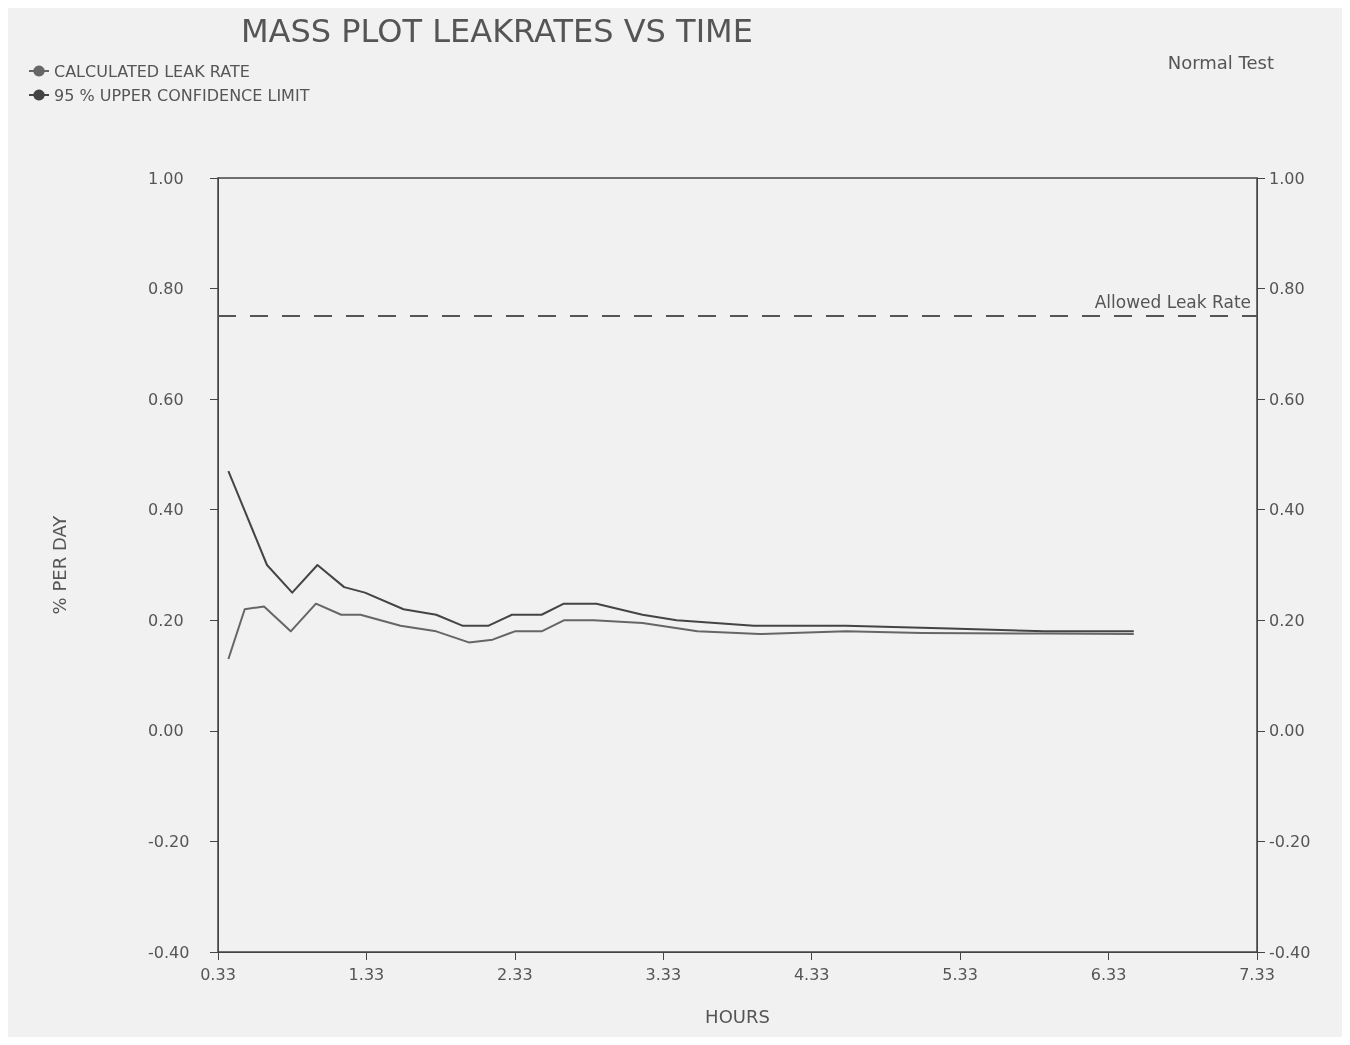 This screenshot has width=1350, height=1045. Describe the element at coordinates (152, 71) in the screenshot. I see `legend-label: CALCULATED LEAK RATE` at that location.